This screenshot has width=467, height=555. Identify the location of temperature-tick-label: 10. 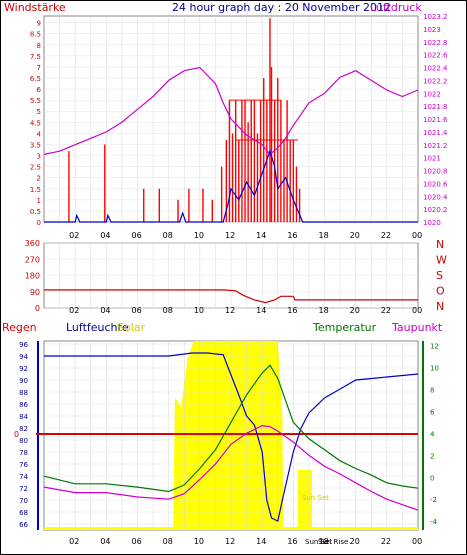
(434, 368).